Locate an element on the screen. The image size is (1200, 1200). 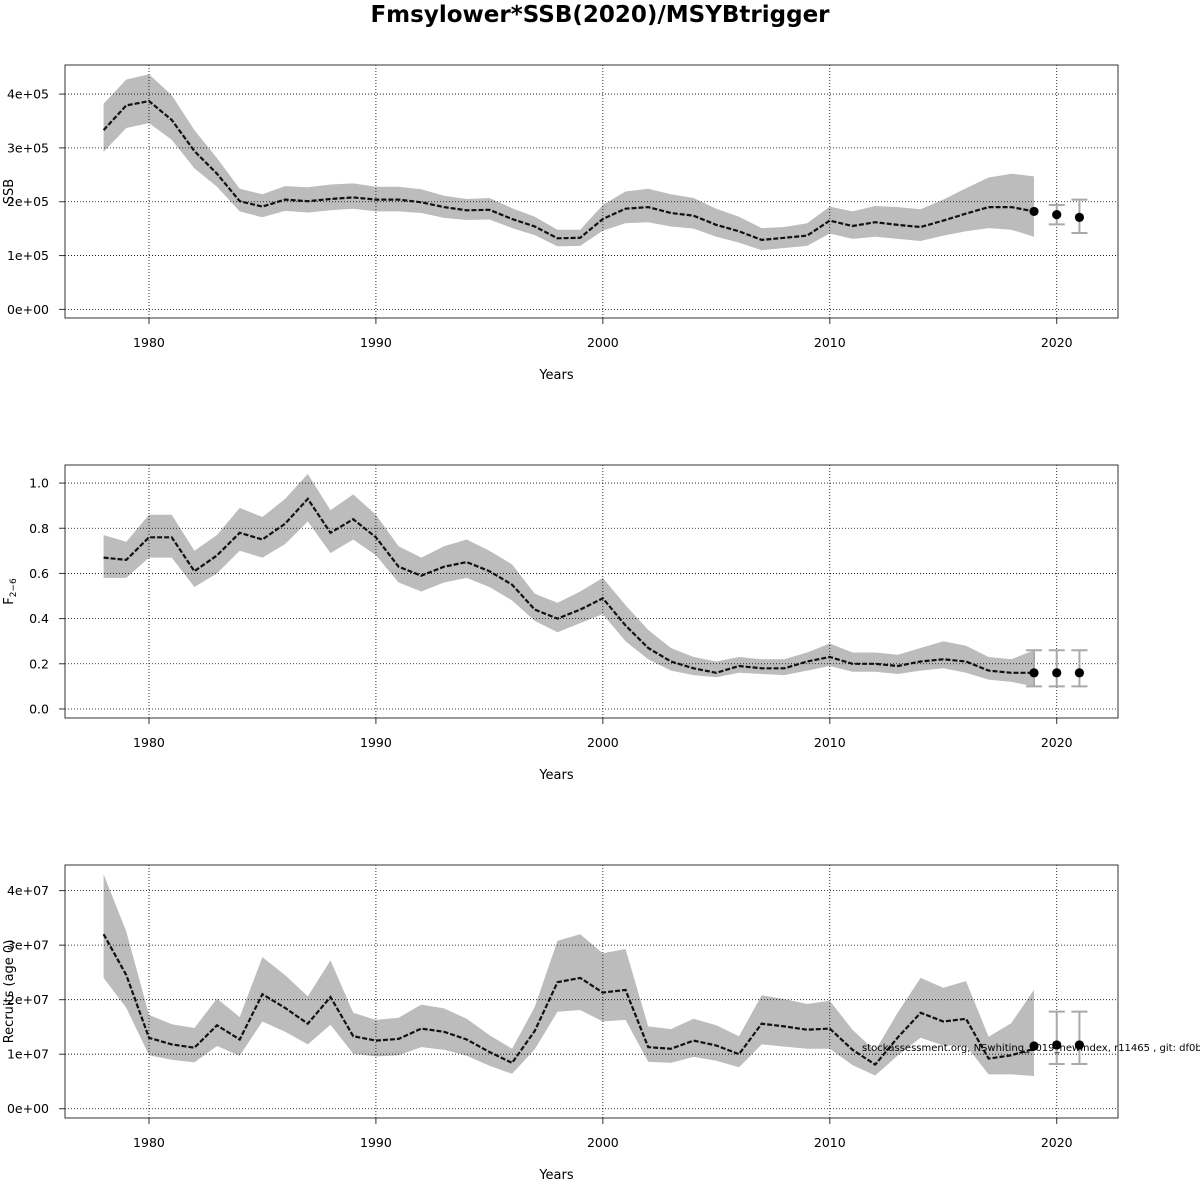
y-axis-title: Recruits (age 0) is located at coordinates (9, 992).